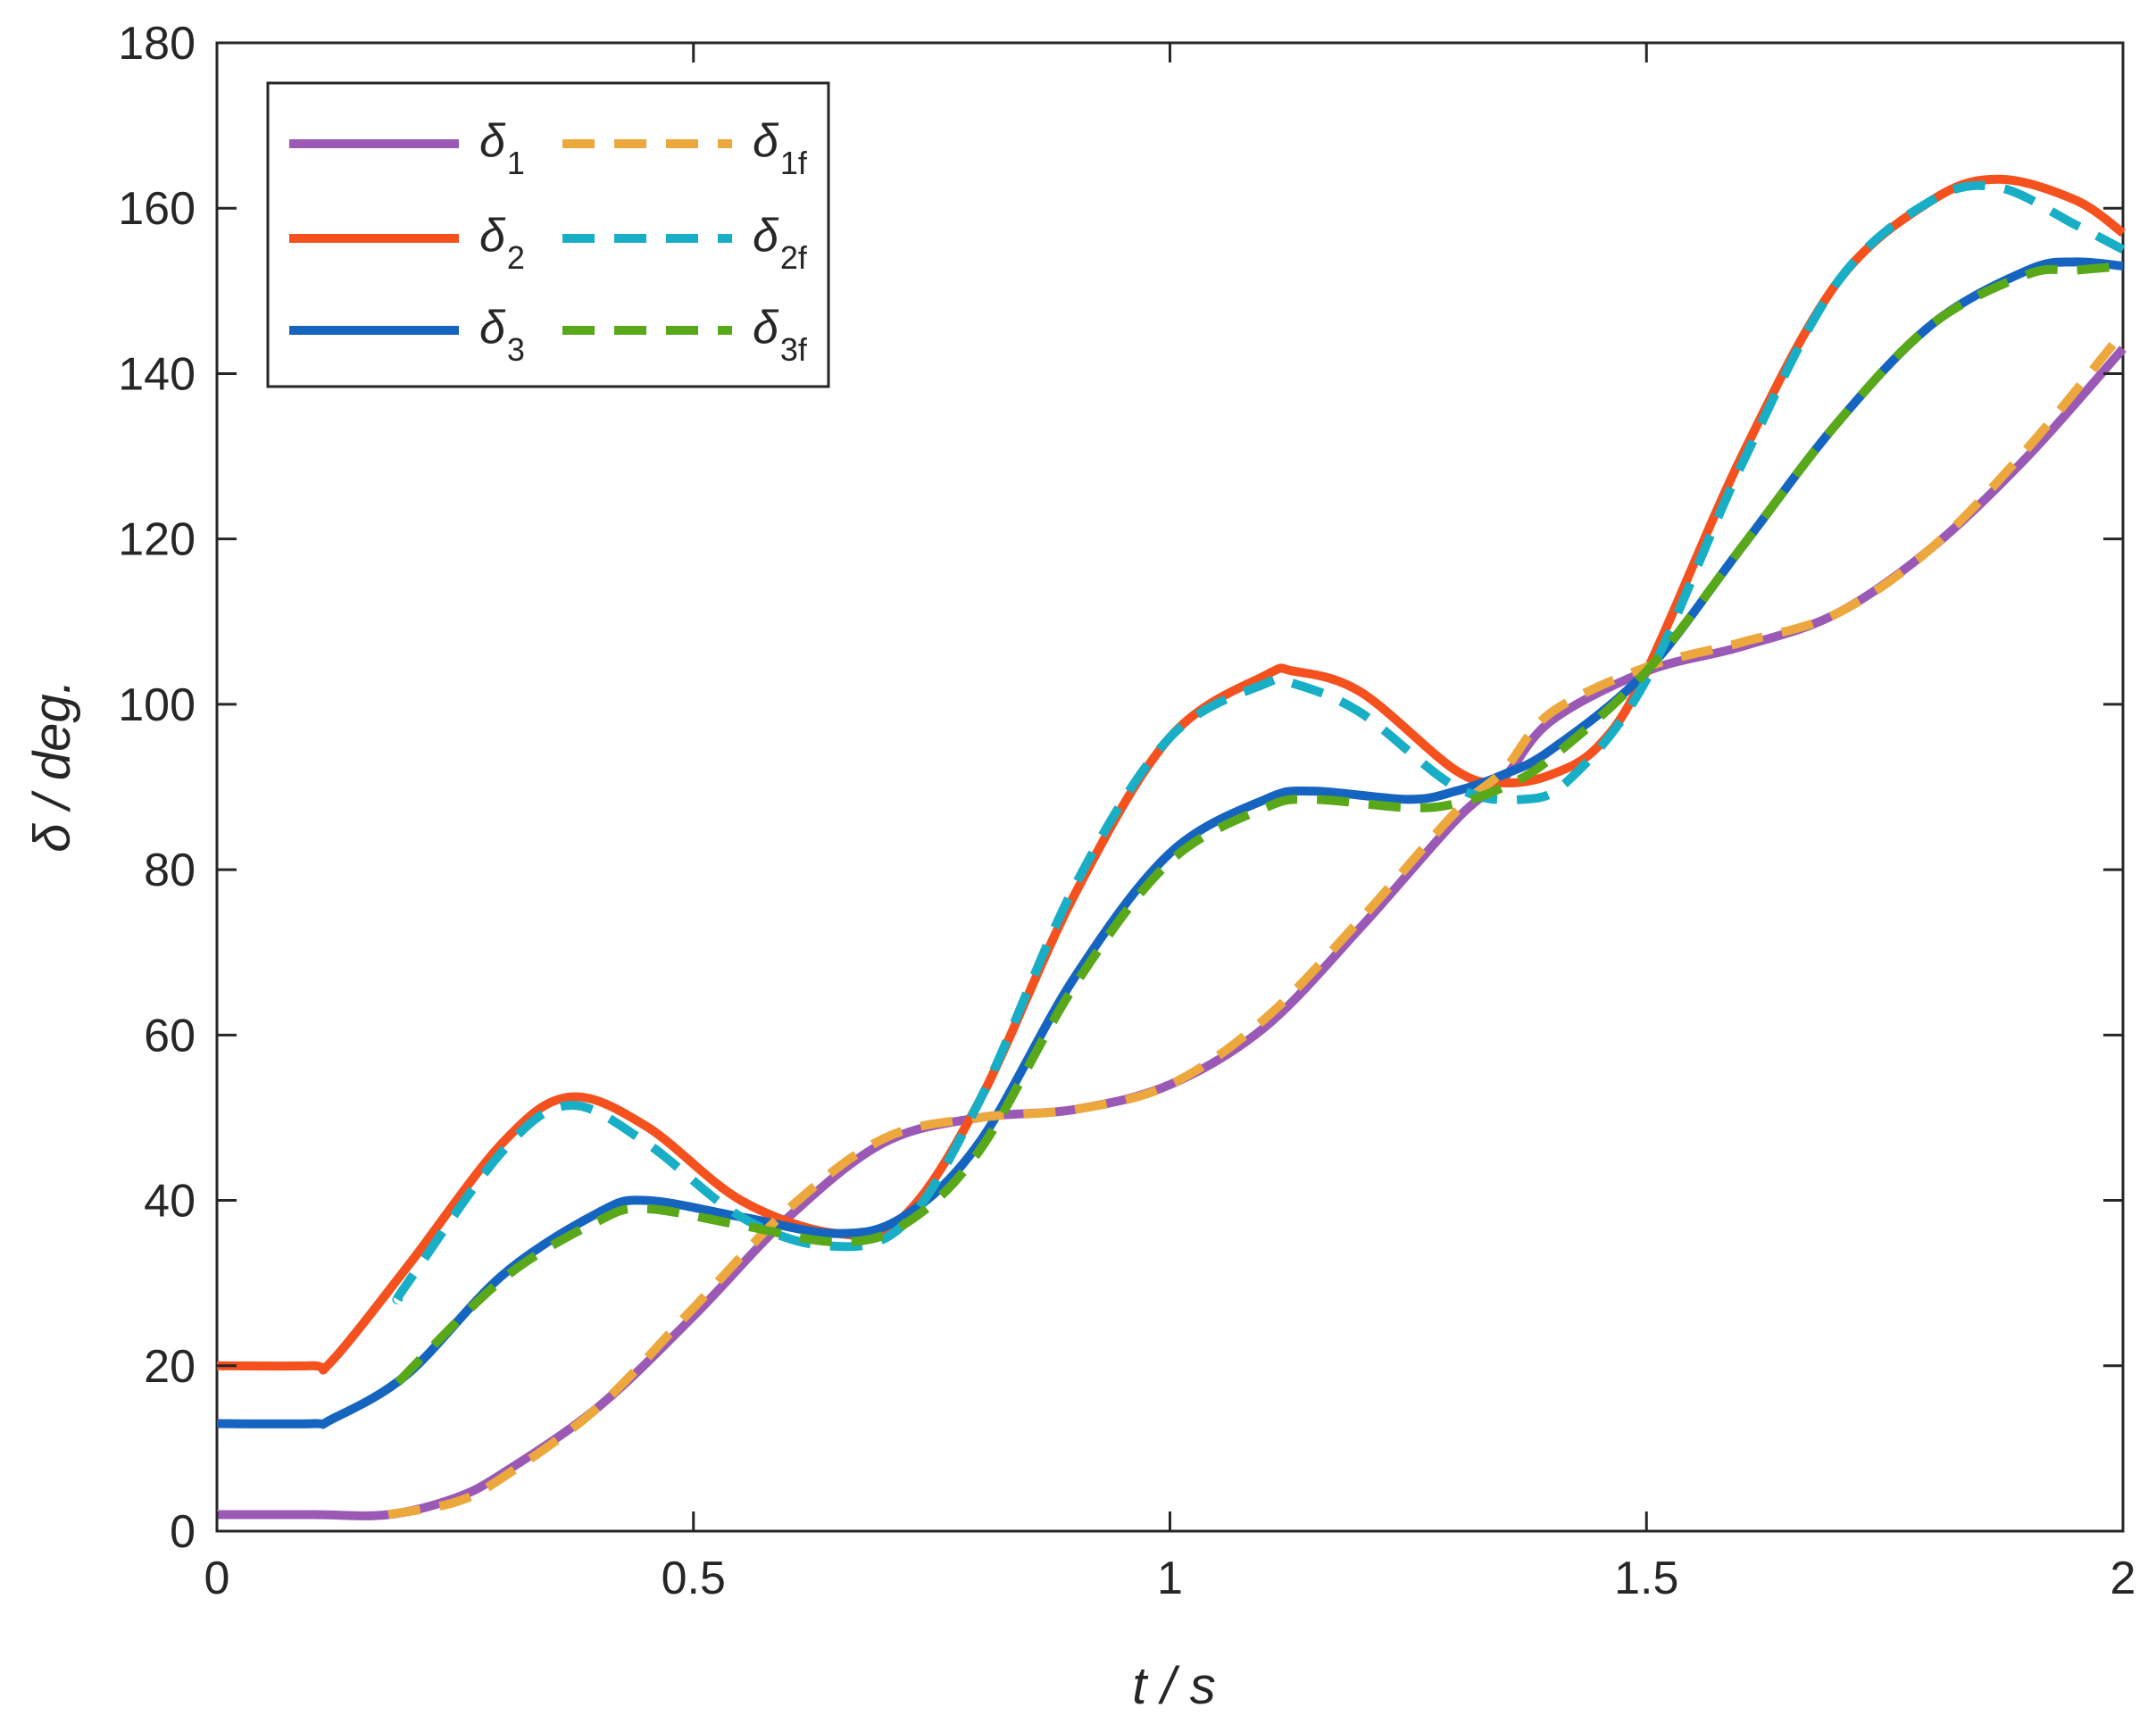  Describe the element at coordinates (157, 374) in the screenshot. I see `y-tick-label: 140` at that location.